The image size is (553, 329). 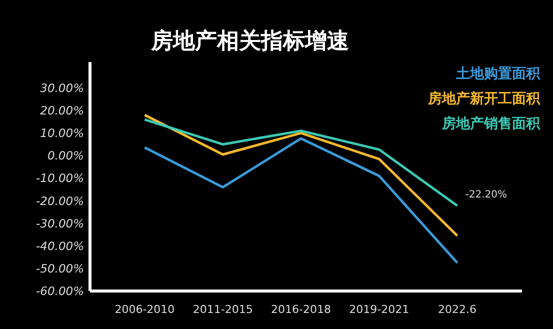 What do you see at coordinates (62, 133) in the screenshot?
I see `y-tick-label: 10.00%` at bounding box center [62, 133].